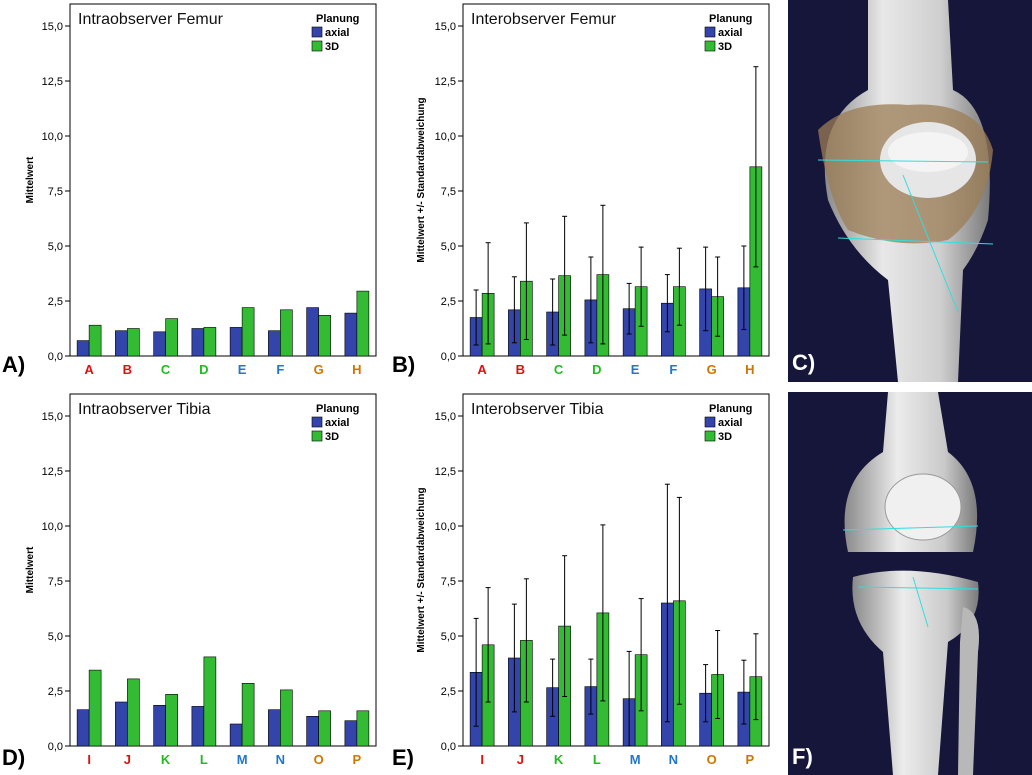 This screenshot has height=775, width=1032. I want to click on chart-title: Intraobserver Femur, so click(151, 19).